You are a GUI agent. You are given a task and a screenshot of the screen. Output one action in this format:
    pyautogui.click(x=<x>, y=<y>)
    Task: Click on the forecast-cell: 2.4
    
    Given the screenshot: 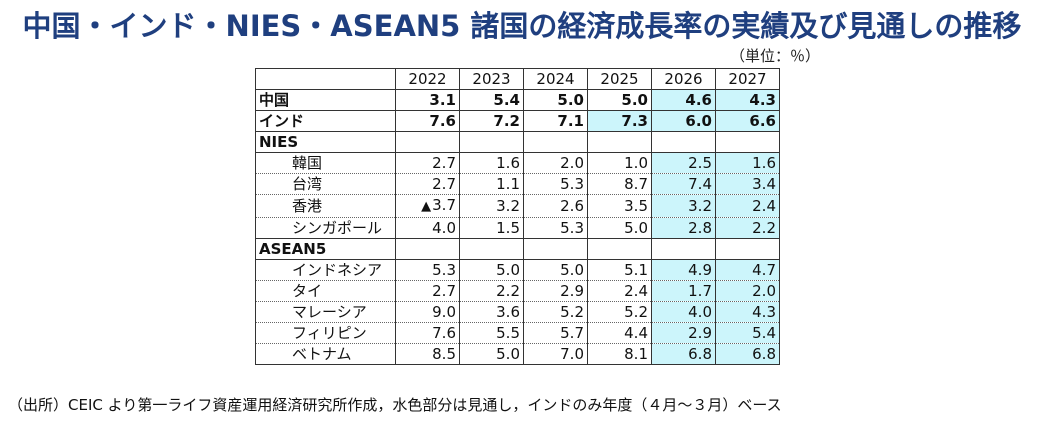 What is the action you would take?
    pyautogui.click(x=747, y=206)
    